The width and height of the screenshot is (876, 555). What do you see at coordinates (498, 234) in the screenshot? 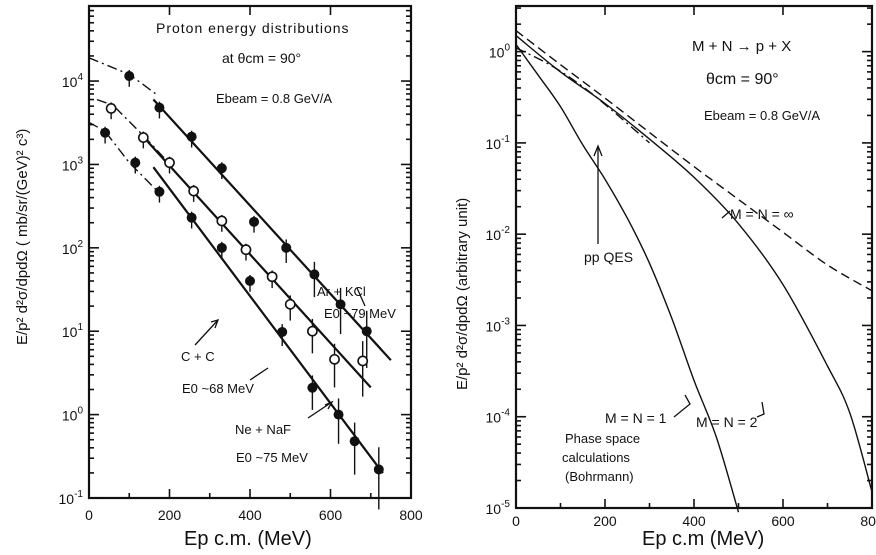
I see `right-y-tick-label: 10⁻²` at bounding box center [498, 234].